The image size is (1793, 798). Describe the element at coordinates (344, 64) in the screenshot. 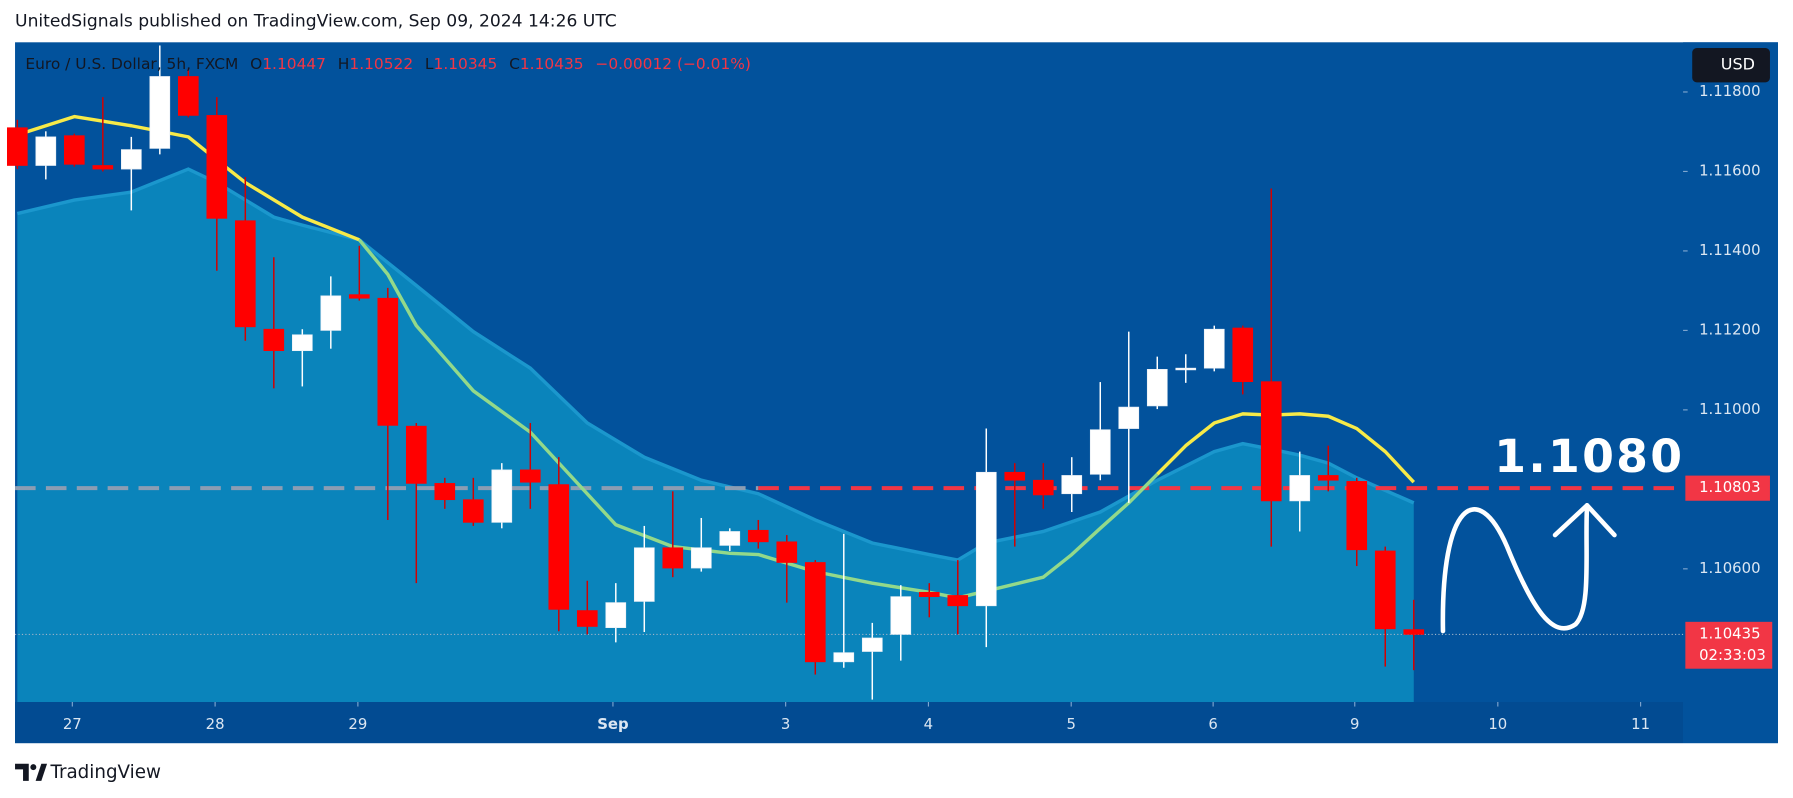

I see `legend-key: H` at that location.